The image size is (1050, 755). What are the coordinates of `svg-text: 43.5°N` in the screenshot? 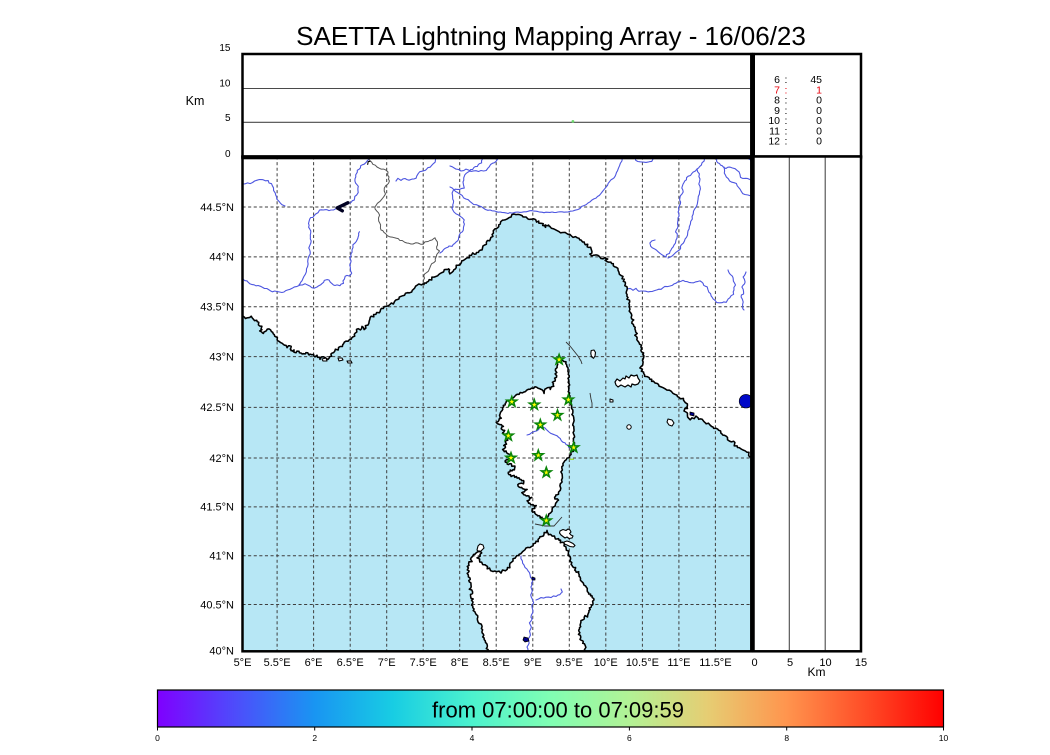 It's located at (217, 308).